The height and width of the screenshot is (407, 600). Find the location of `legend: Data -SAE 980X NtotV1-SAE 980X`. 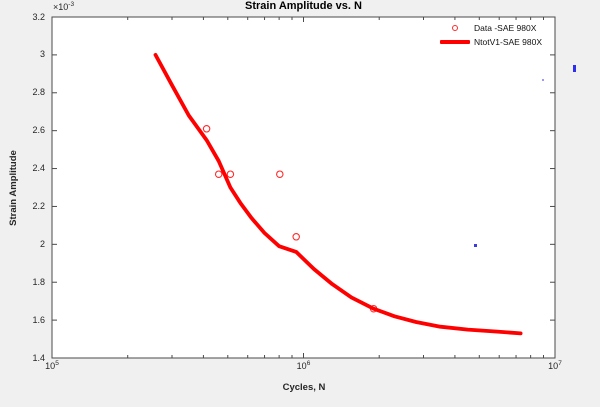

legend: Data -SAE 980X NtotV1-SAE 980X is located at coordinates (491, 34).